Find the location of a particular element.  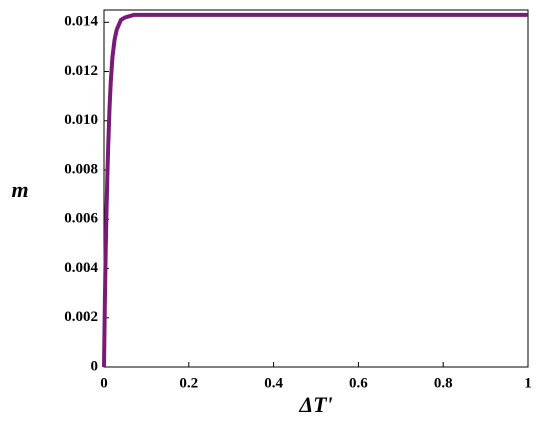

y-tick-label: 0.008 is located at coordinates (81, 169).